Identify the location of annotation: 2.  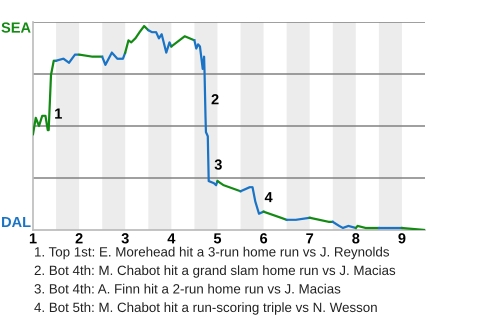
(215, 99).